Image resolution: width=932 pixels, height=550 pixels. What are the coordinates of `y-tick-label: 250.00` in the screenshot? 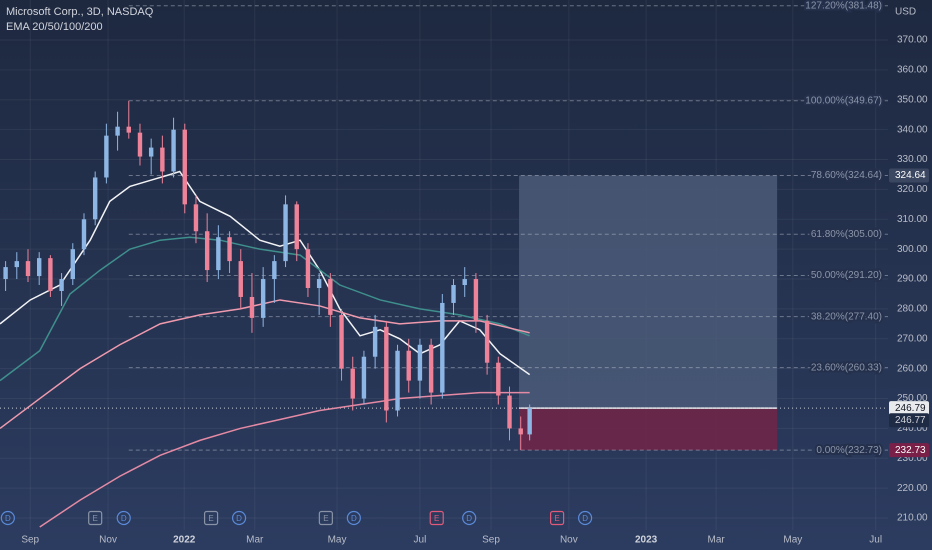 It's located at (912, 398).